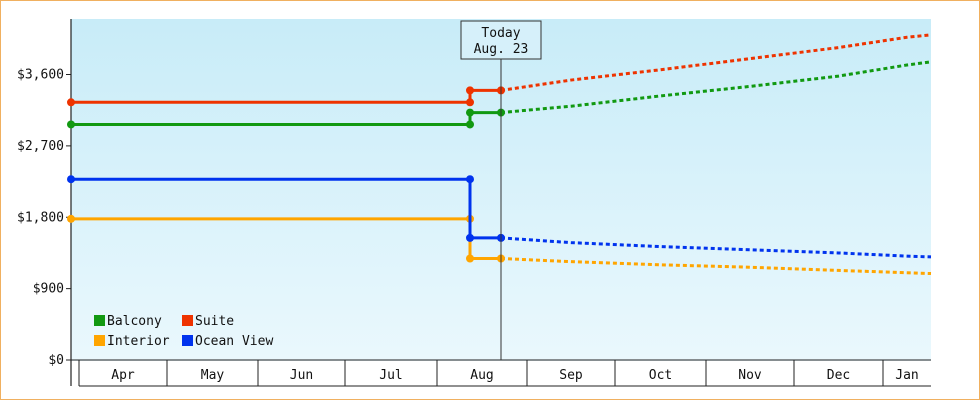 This screenshot has width=980, height=404. Describe the element at coordinates (501, 49) in the screenshot. I see `today-date: Aug. 23` at that location.